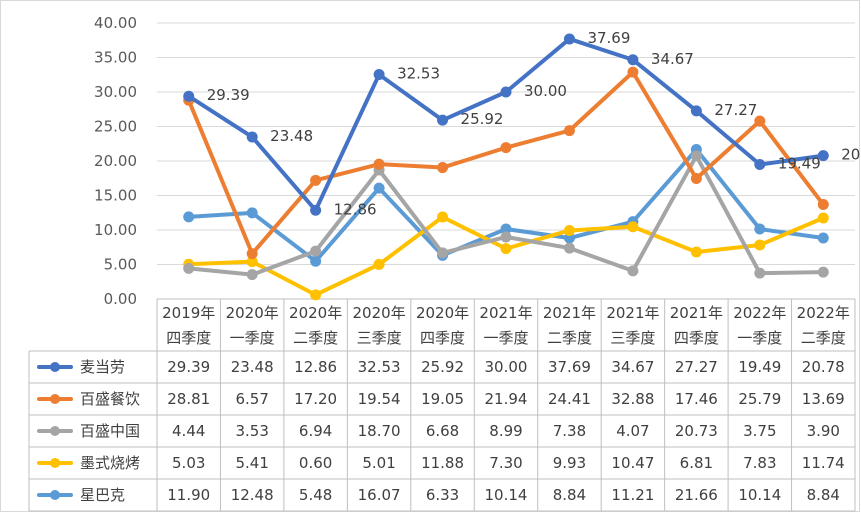 The height and width of the screenshot is (513, 861). Describe the element at coordinates (252, 495) in the screenshot. I see `table-cell-value: 12.48` at that location.